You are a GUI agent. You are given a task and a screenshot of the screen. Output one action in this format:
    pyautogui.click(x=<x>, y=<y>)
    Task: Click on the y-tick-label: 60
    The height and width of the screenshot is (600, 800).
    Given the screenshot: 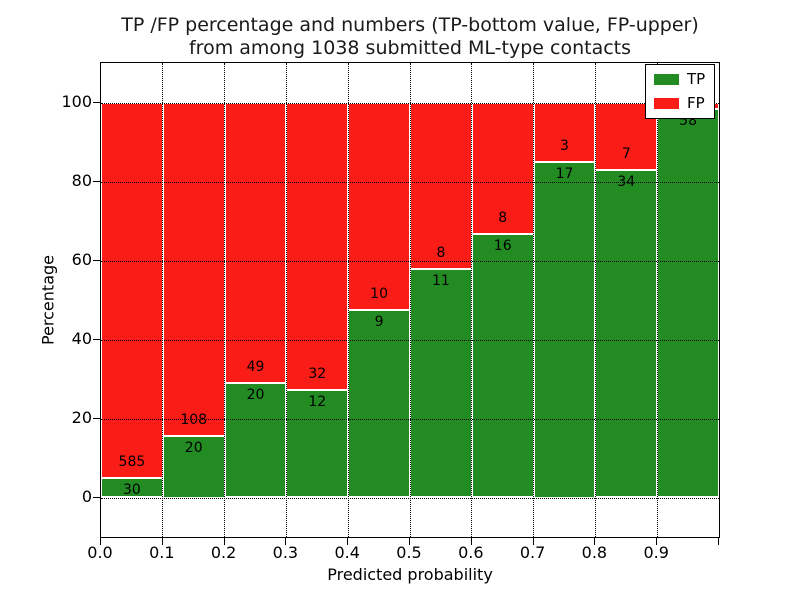 What is the action you would take?
    pyautogui.click(x=81, y=259)
    